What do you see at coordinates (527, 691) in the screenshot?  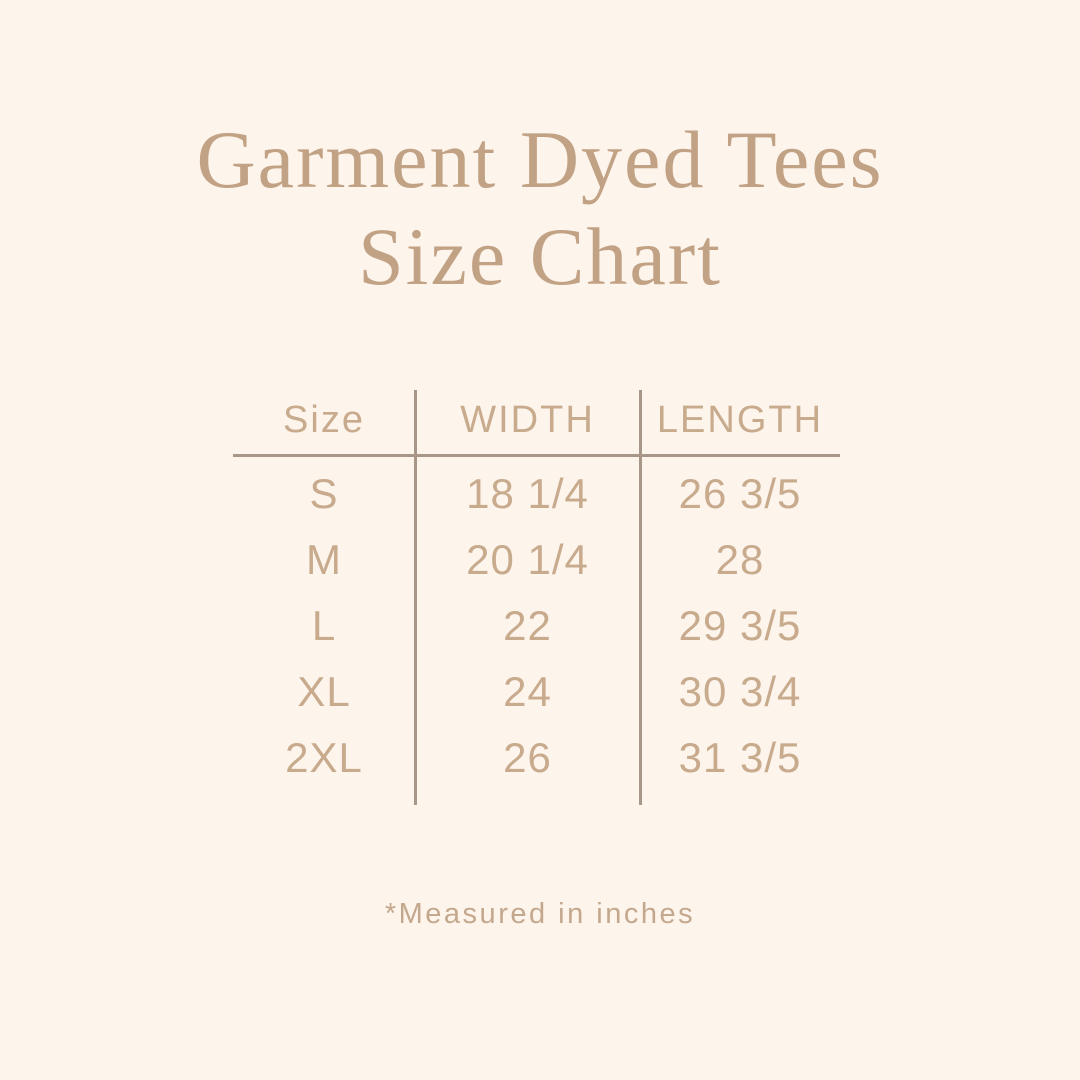 I see `width-value: 24` at bounding box center [527, 691].